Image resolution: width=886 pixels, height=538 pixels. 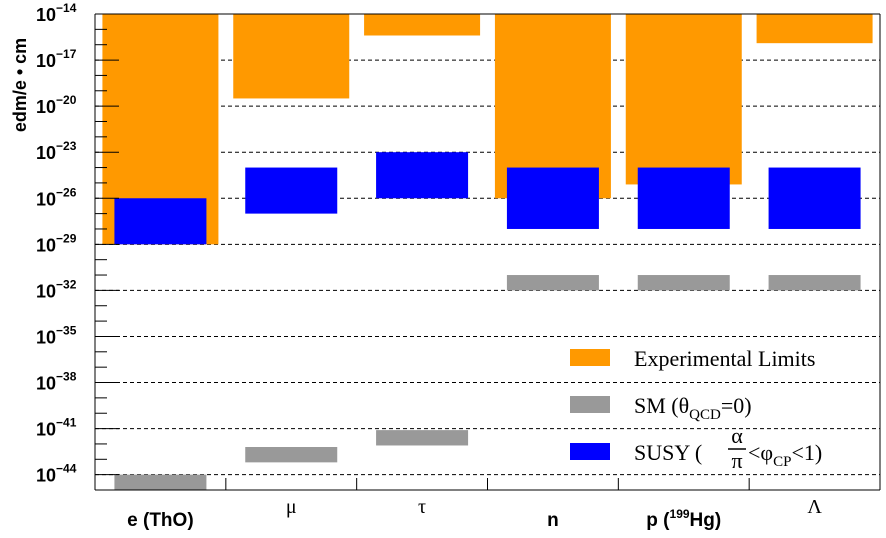 I want to click on y-tick-label: 10−41, so click(x=56, y=428).